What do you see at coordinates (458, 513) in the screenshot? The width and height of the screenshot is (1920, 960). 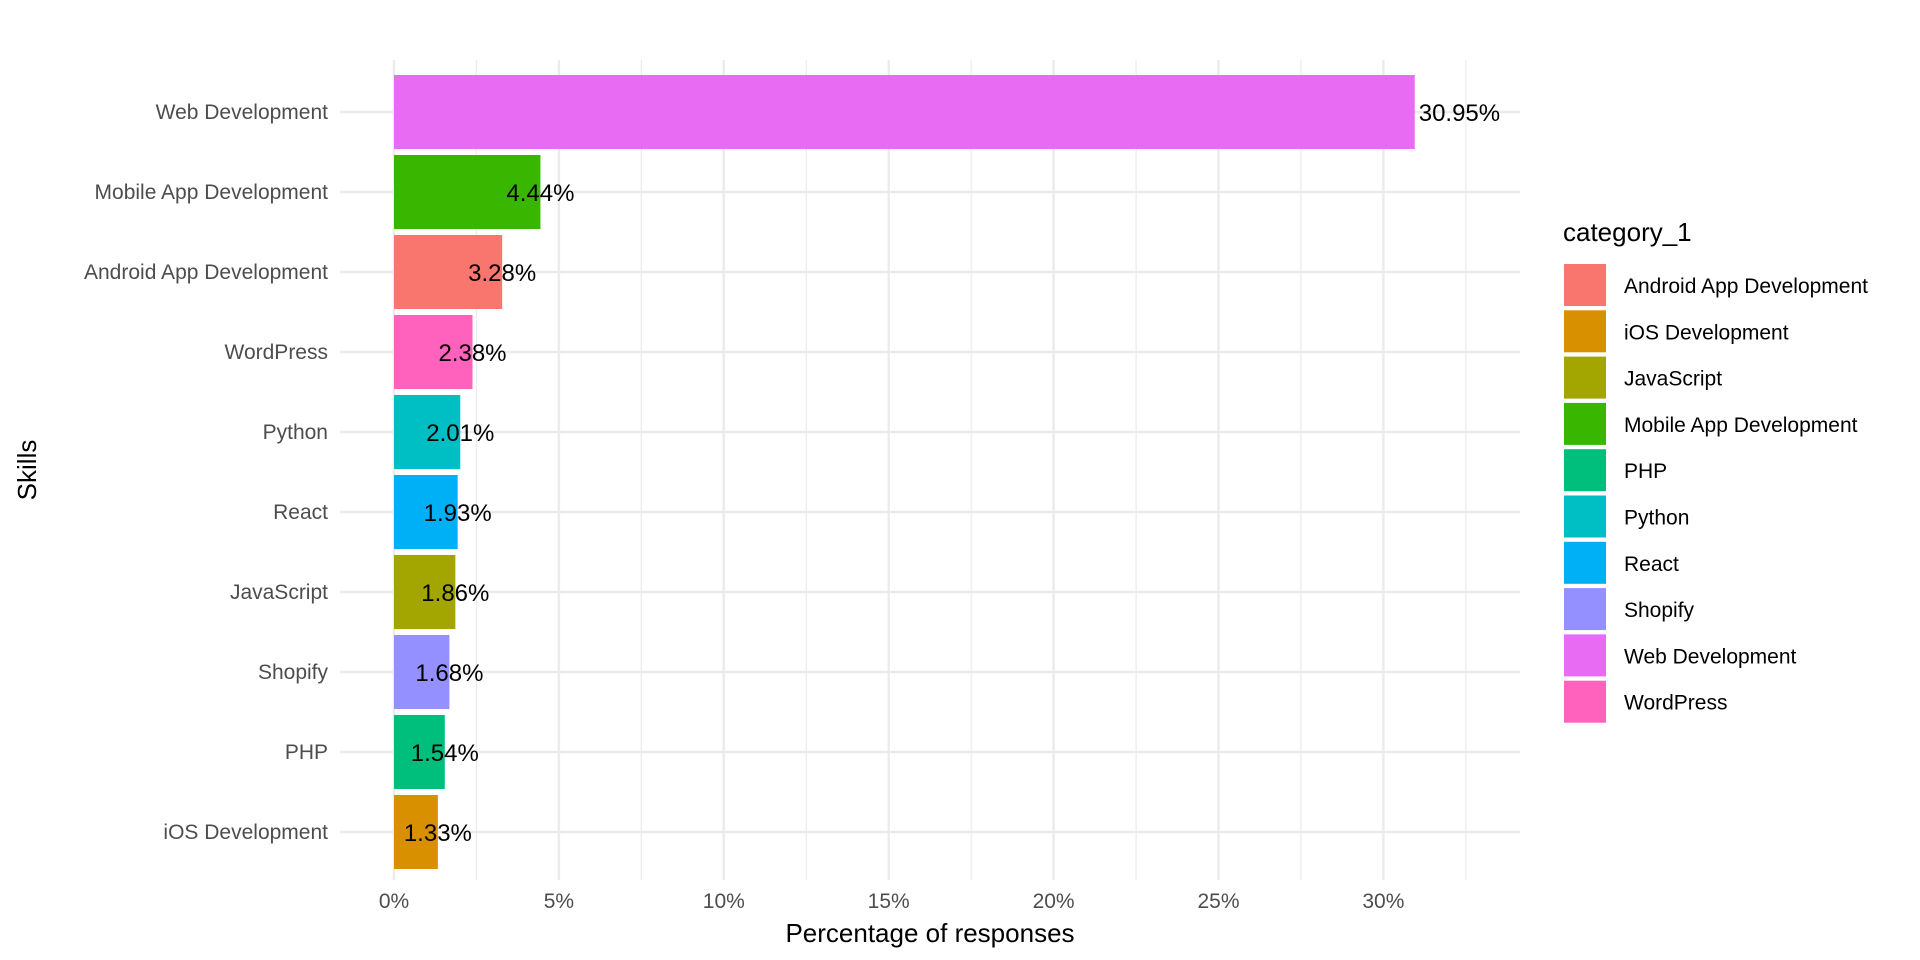 I see `data-label: 1.93%` at bounding box center [458, 513].